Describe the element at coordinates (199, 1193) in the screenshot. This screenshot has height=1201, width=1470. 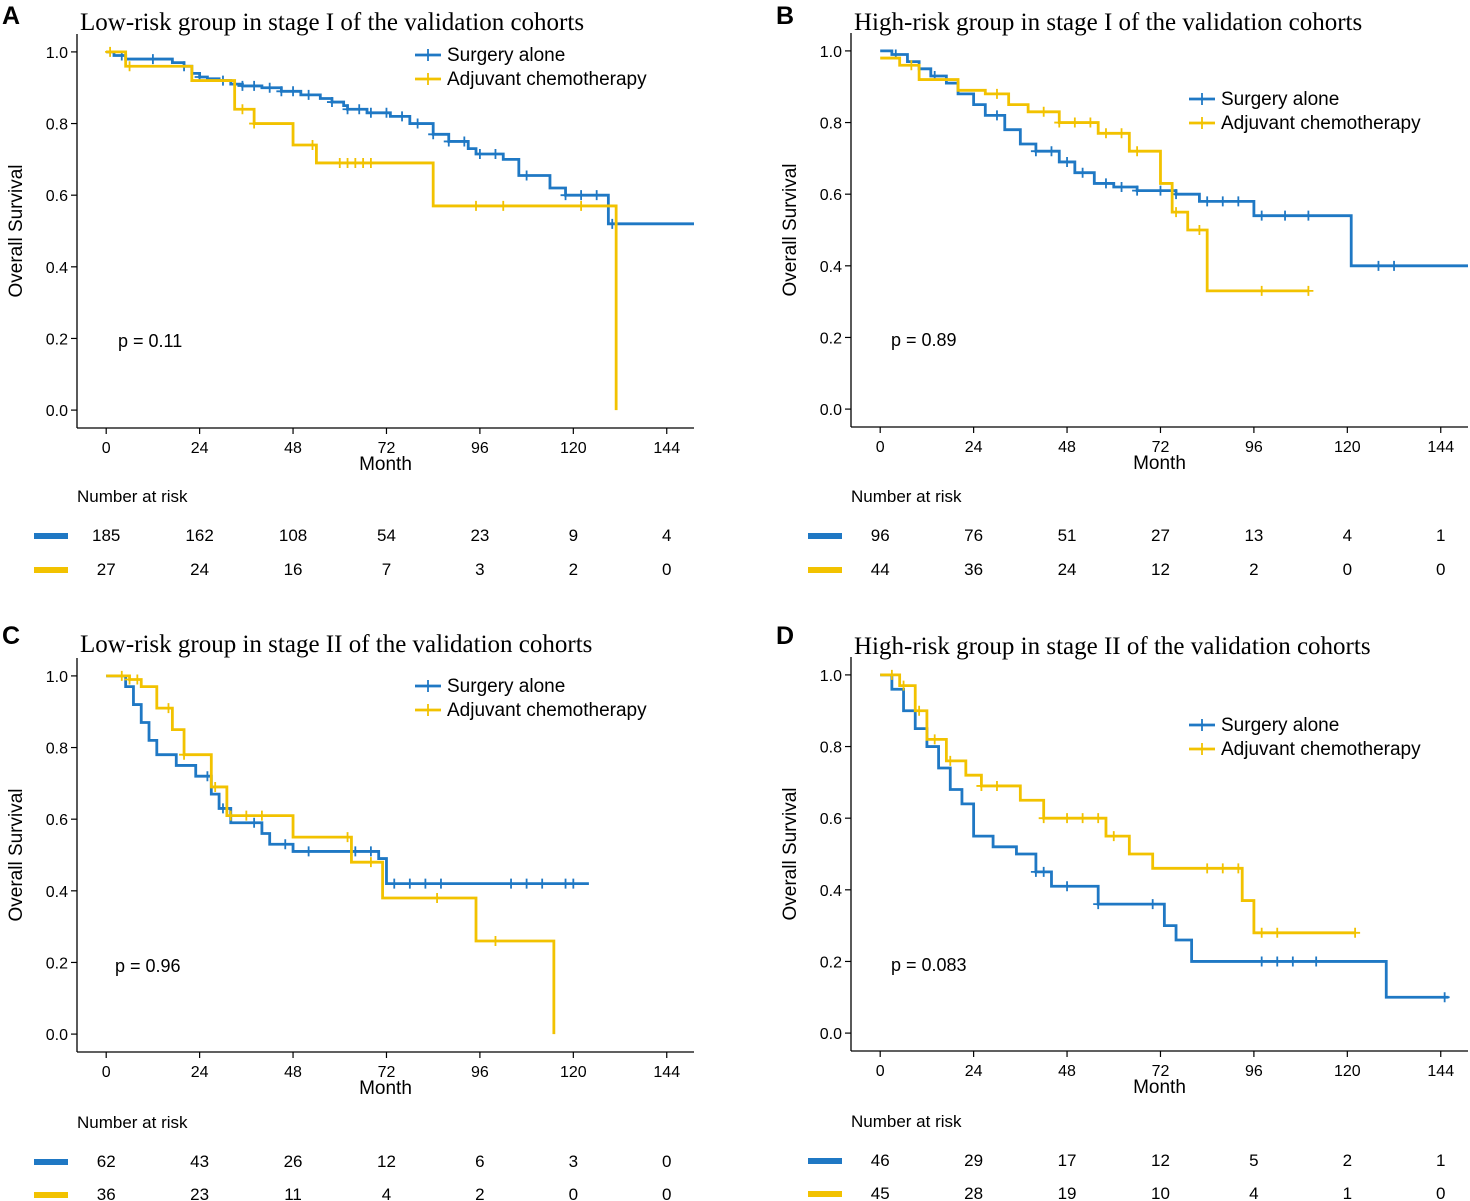
I see `risk-count: 23` at that location.